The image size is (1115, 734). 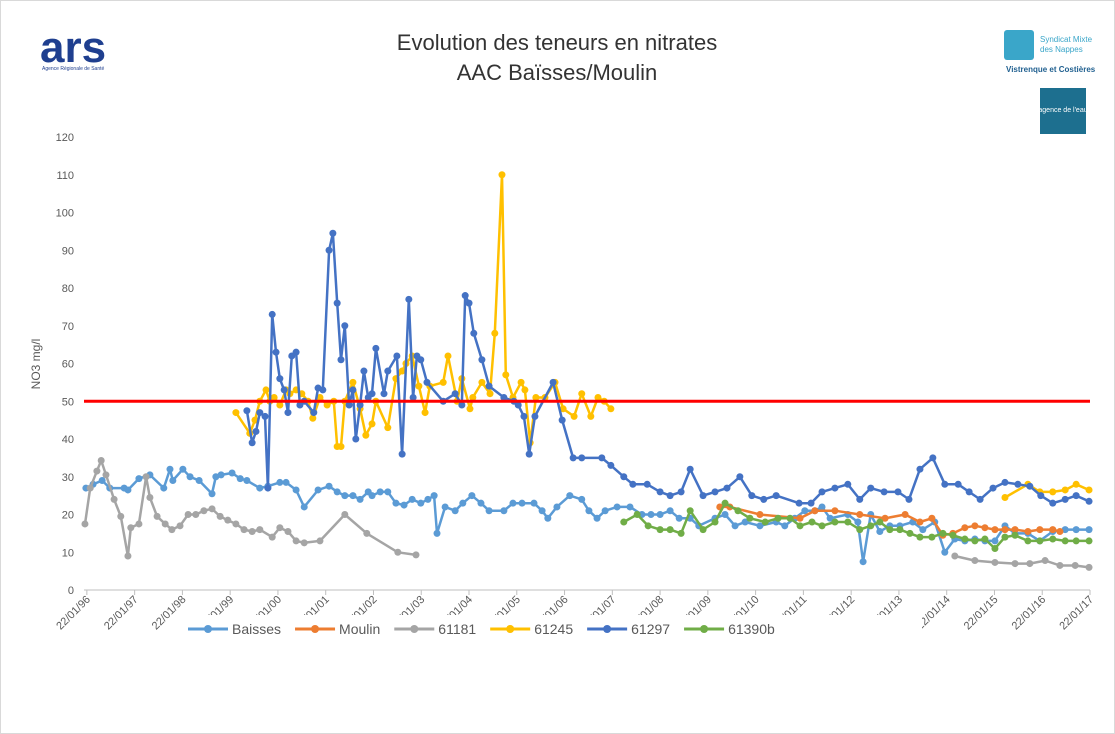 I want to click on logo-ars-caption: Agence Régionale de Santé, so click(x=73, y=69).